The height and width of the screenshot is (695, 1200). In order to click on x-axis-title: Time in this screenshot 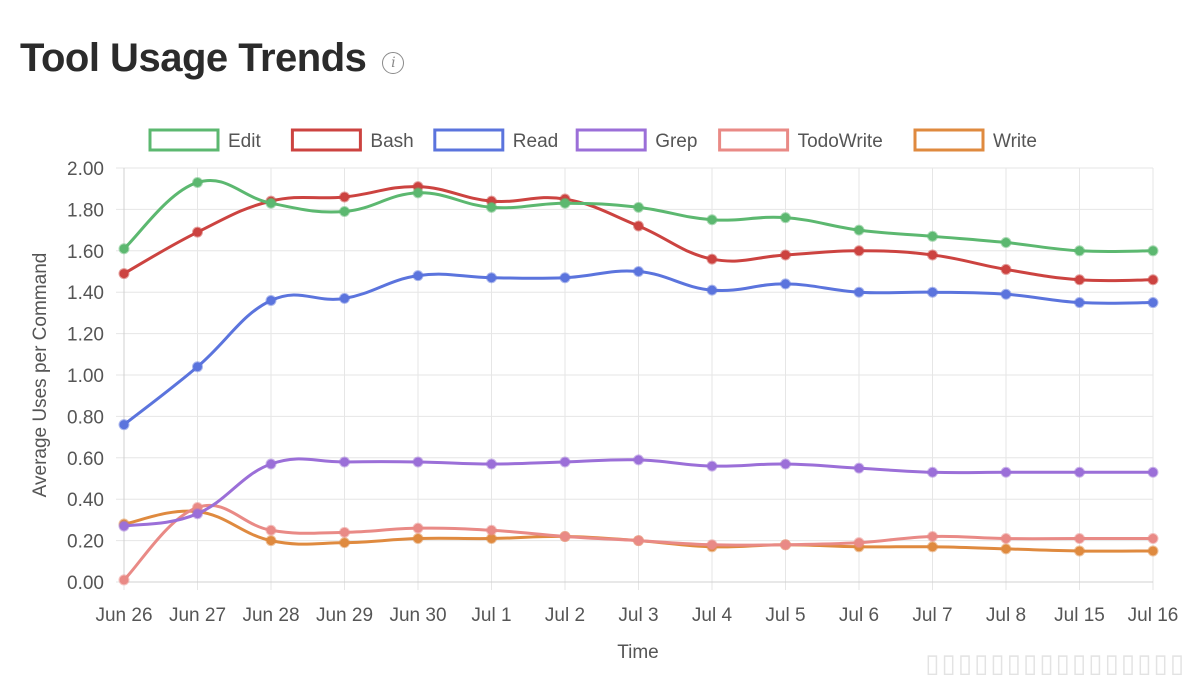, I will do `click(638, 652)`.